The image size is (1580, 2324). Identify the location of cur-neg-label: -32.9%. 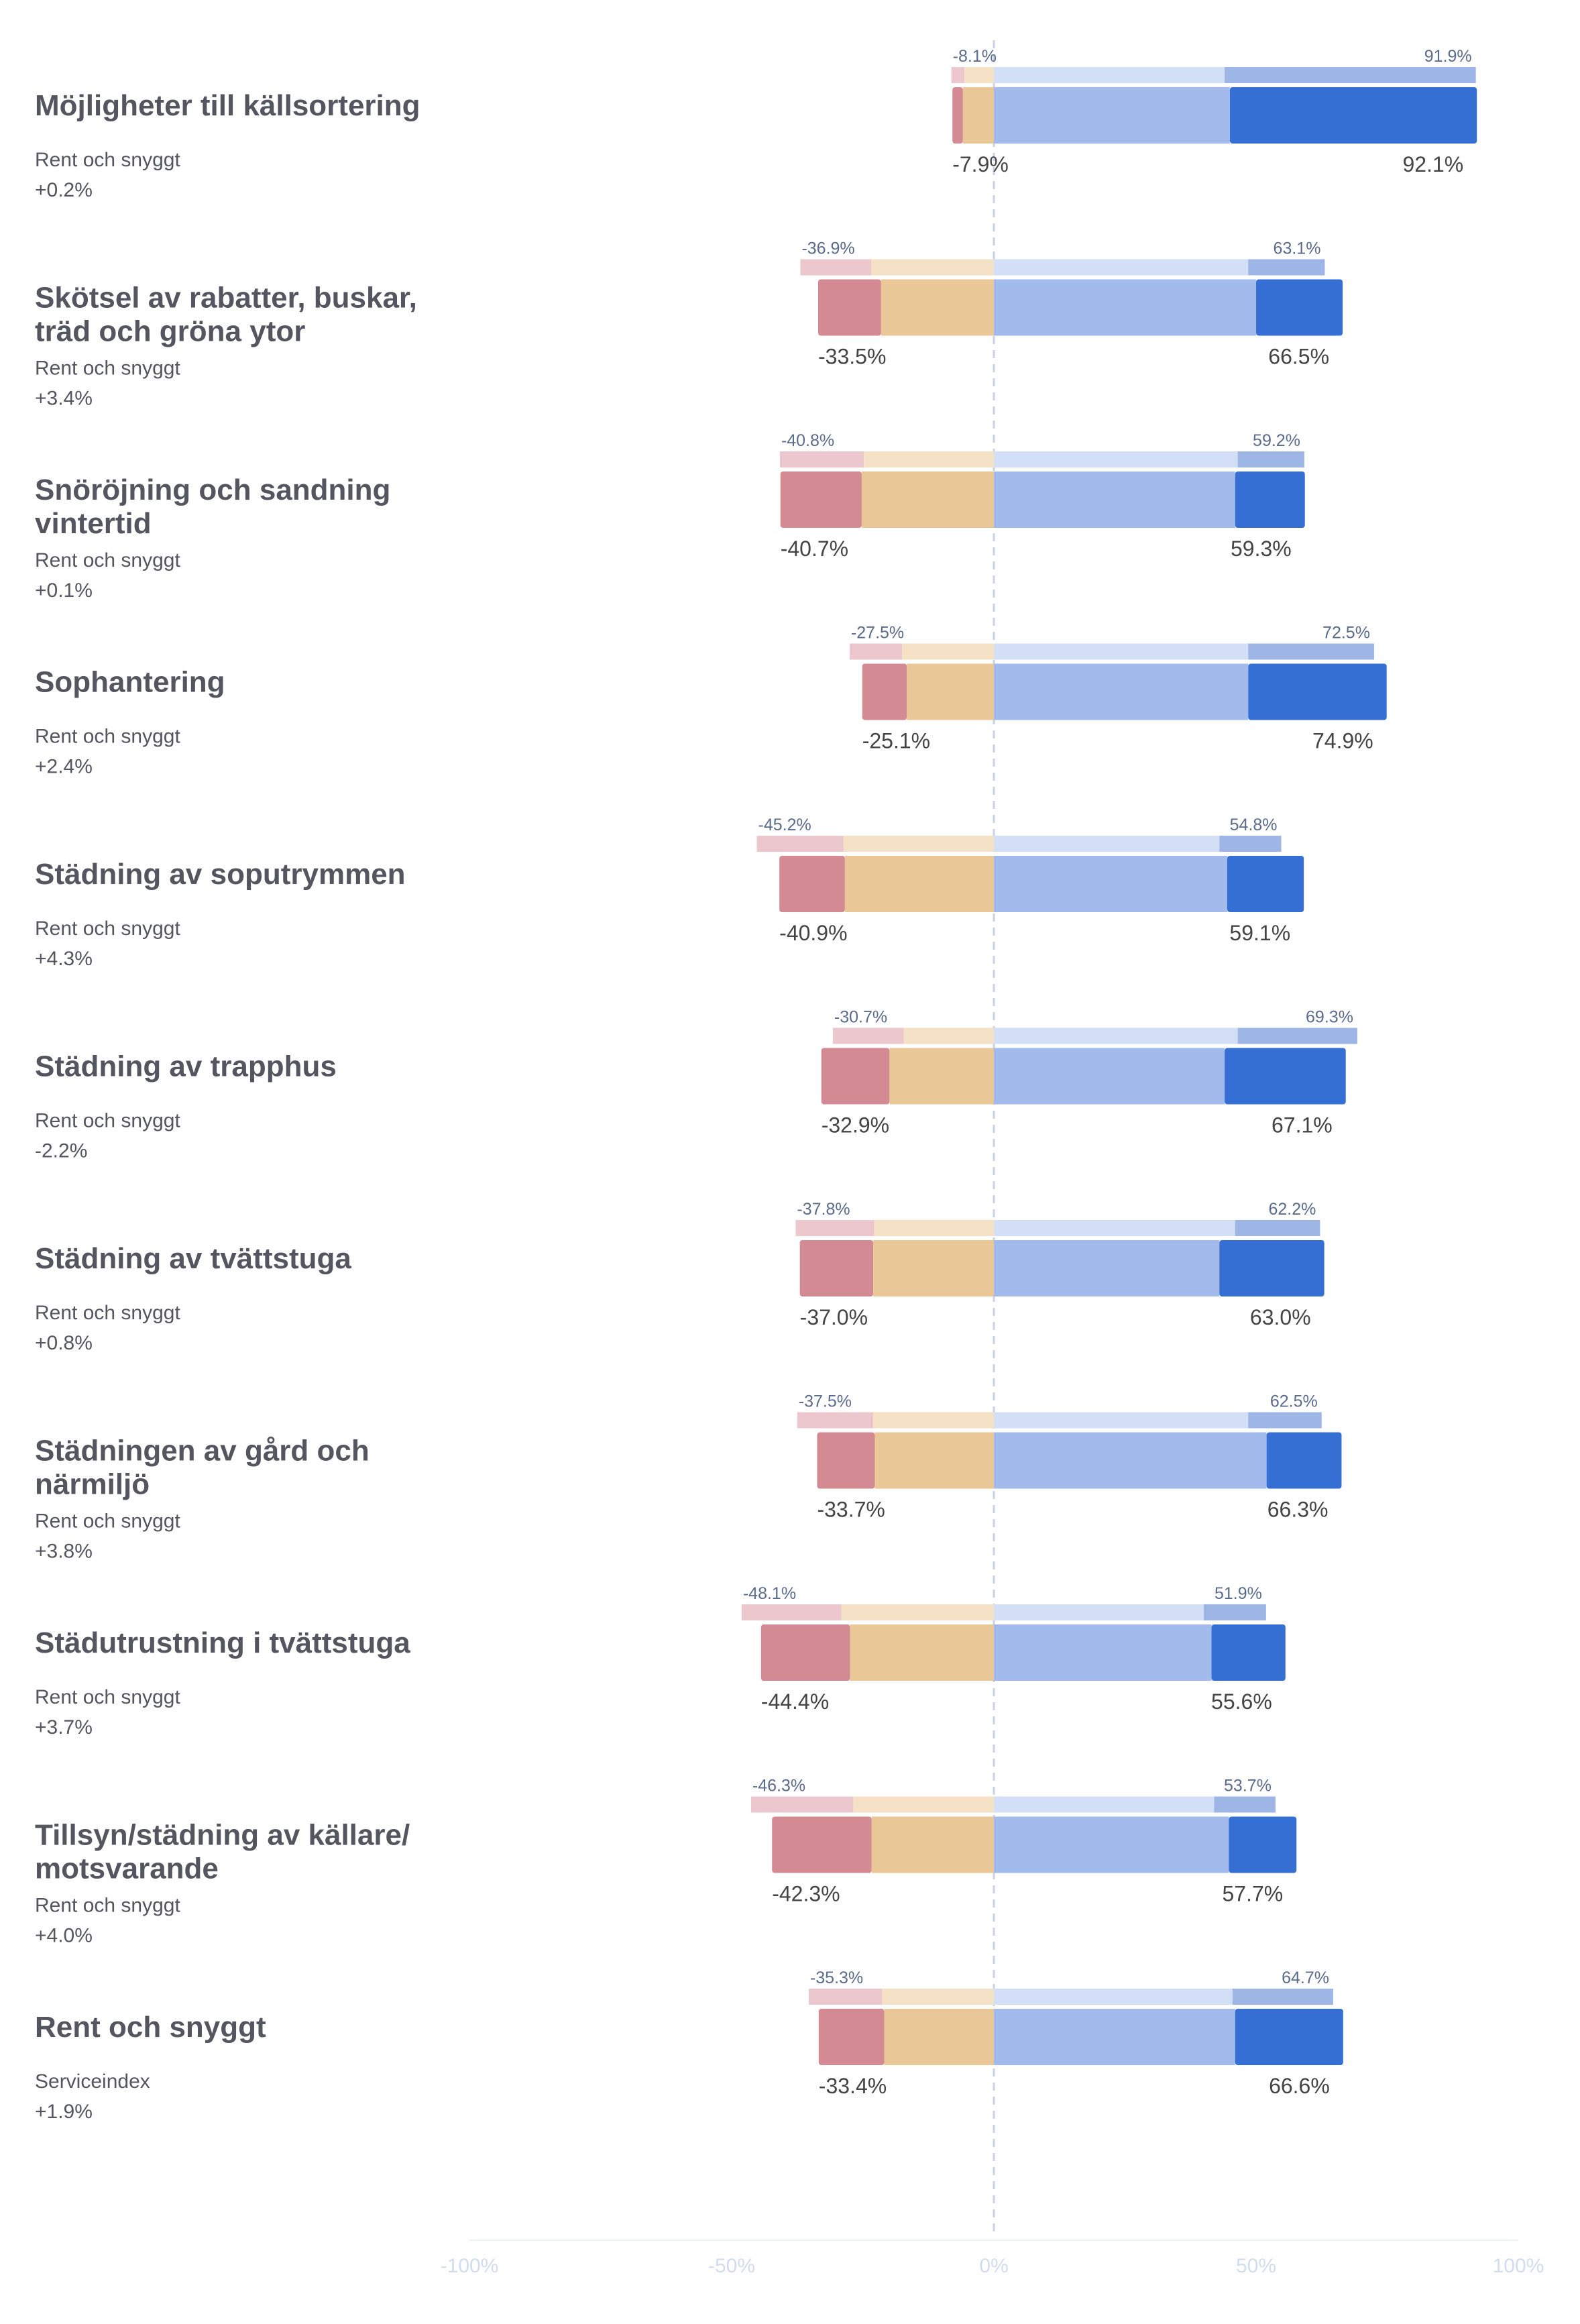
(855, 1125).